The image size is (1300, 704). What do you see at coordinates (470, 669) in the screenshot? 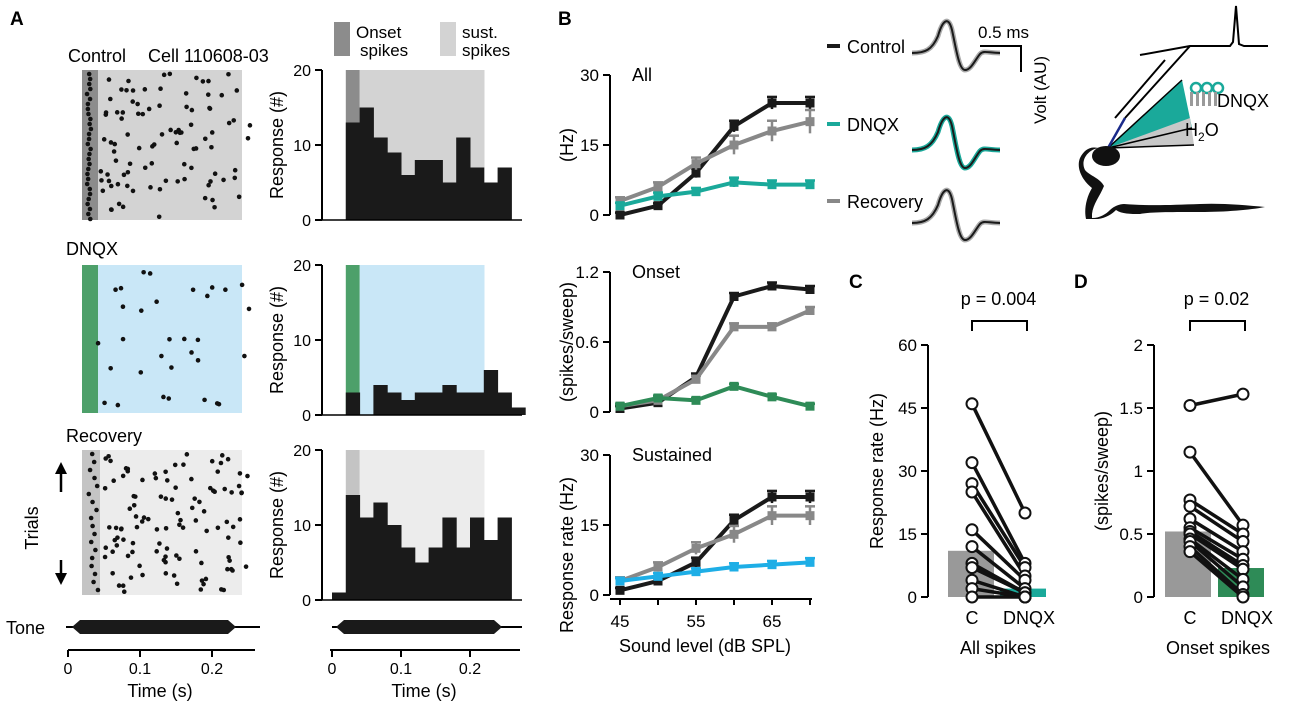
I see `hist-time-tick-0.2: 0.2` at bounding box center [470, 669].